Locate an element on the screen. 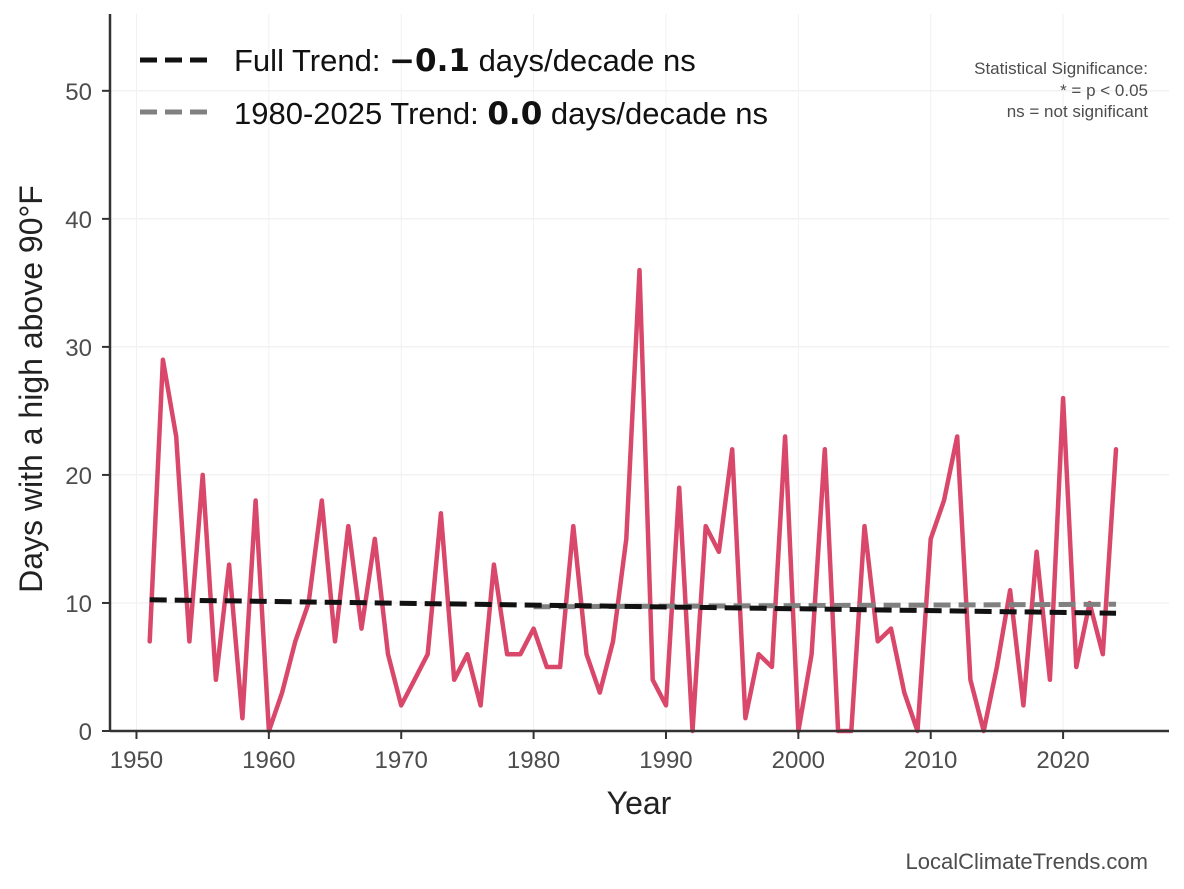 This screenshot has width=1184, height=889. x-tick-label-2010: 2010 is located at coordinates (930, 760).